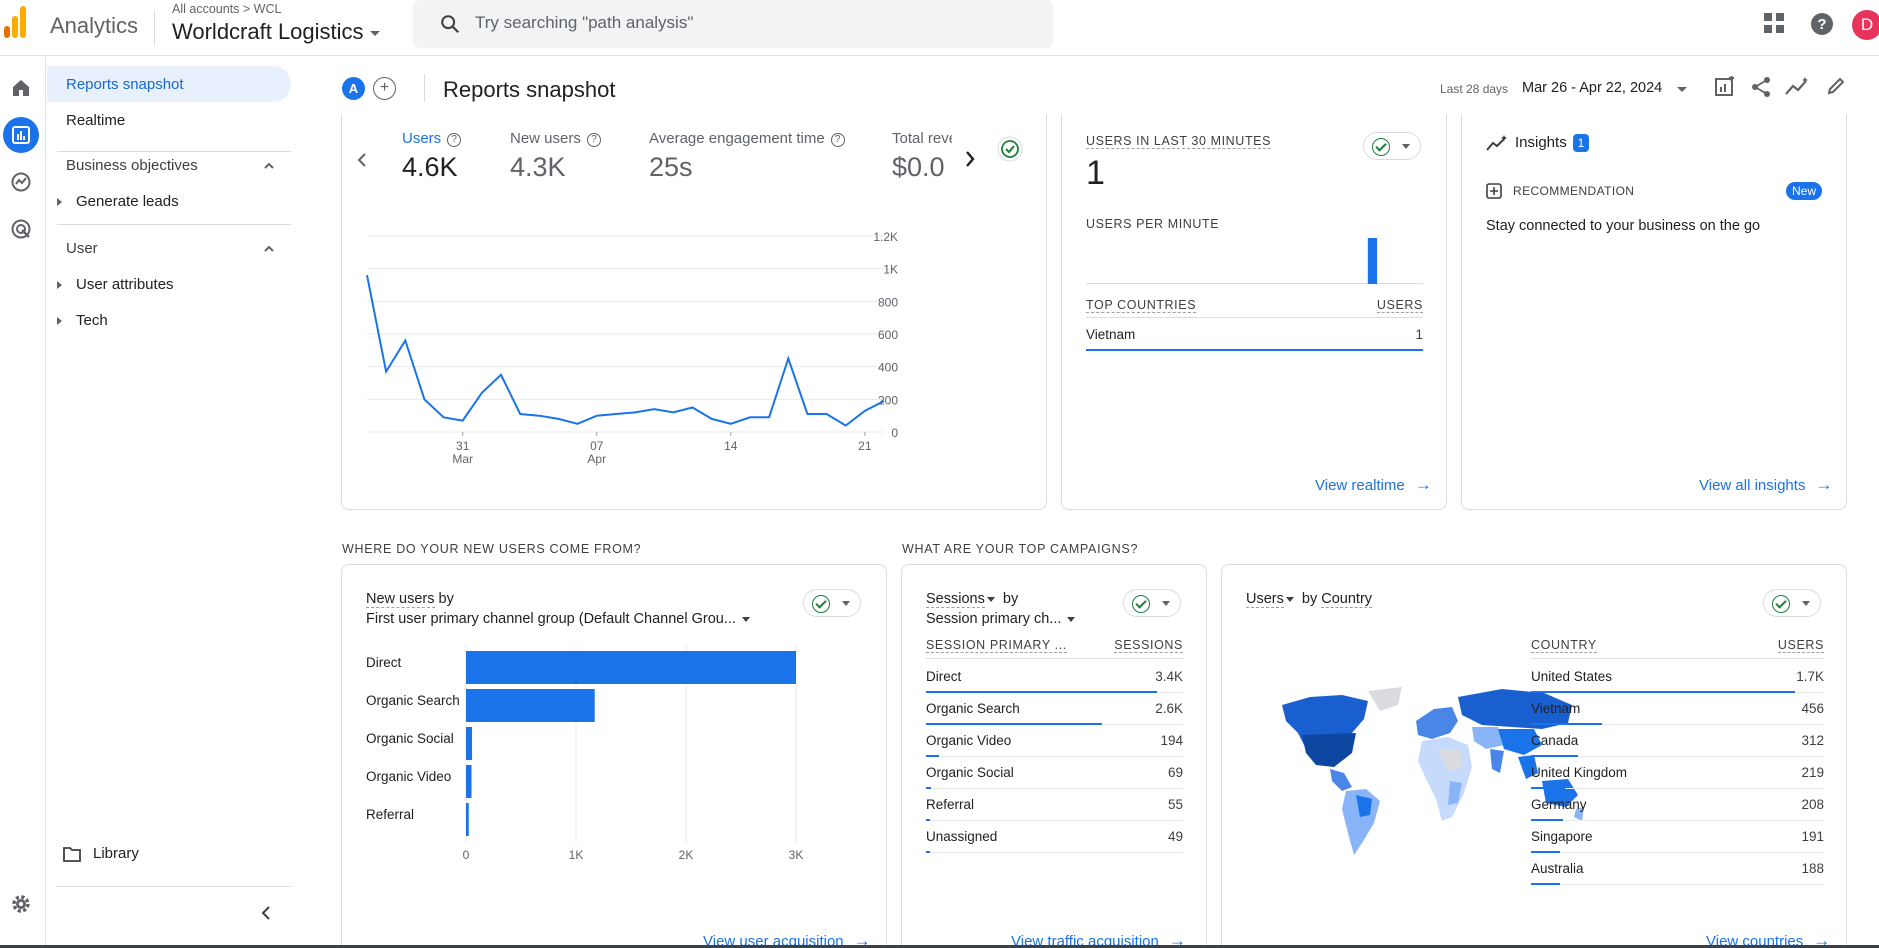 The height and width of the screenshot is (948, 1879). I want to click on arrow-right-icon: →, so click(862, 939).